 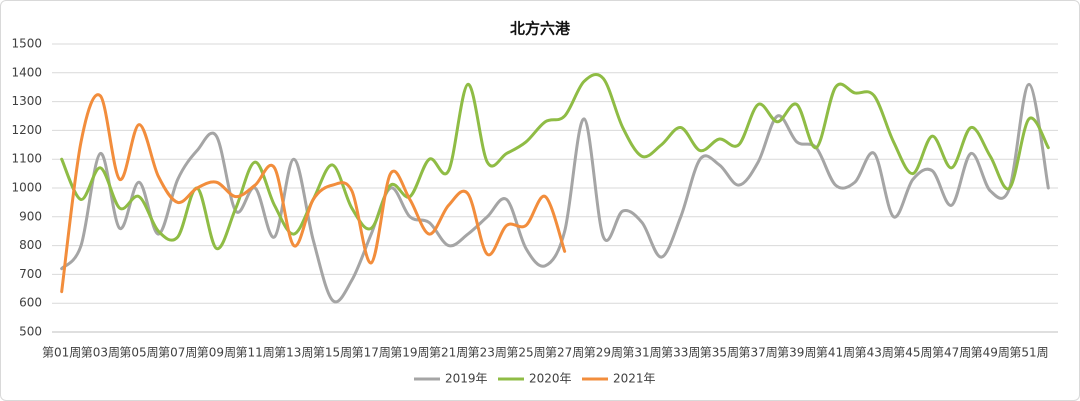 I want to click on x-tick-label: 第25周, so click(x=525, y=353).